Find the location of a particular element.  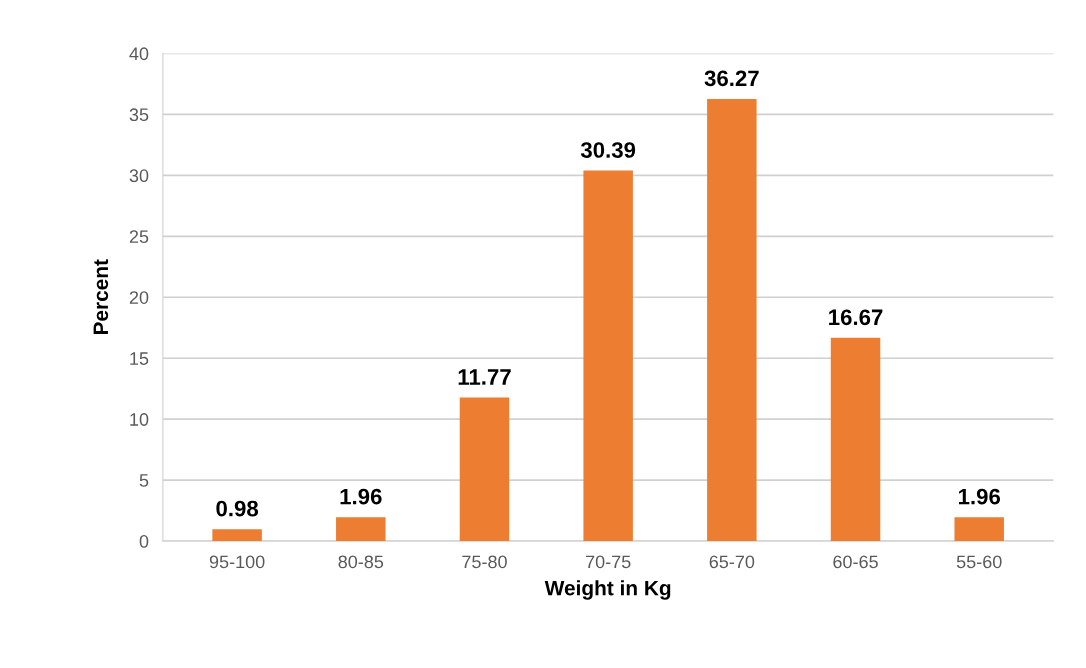

y-tick-label: 30 is located at coordinates (139, 176).